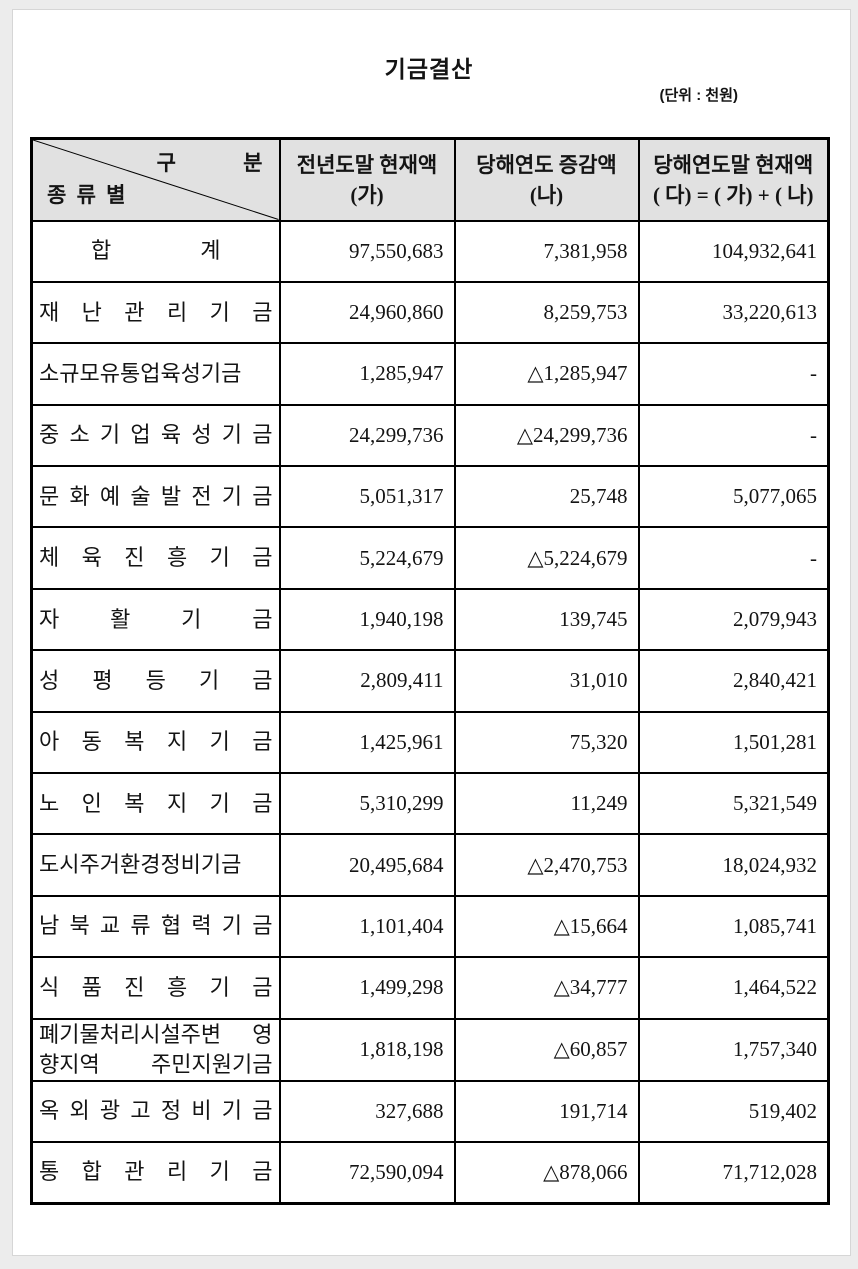  I want to click on fund-name-line: 소규모유통업육성기금, so click(140, 373).